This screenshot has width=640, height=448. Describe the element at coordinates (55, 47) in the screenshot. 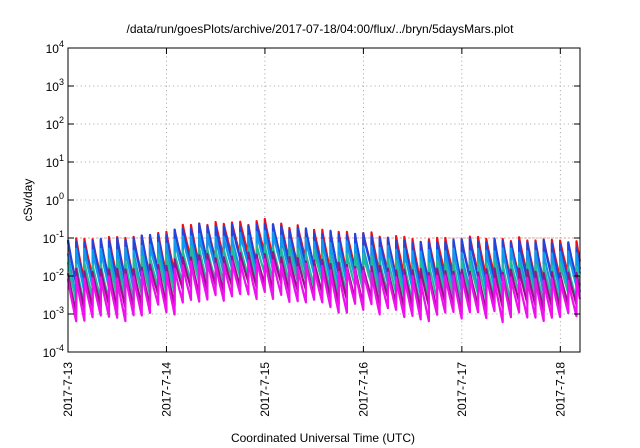

I see `y-tick-label: 10⁴` at that location.